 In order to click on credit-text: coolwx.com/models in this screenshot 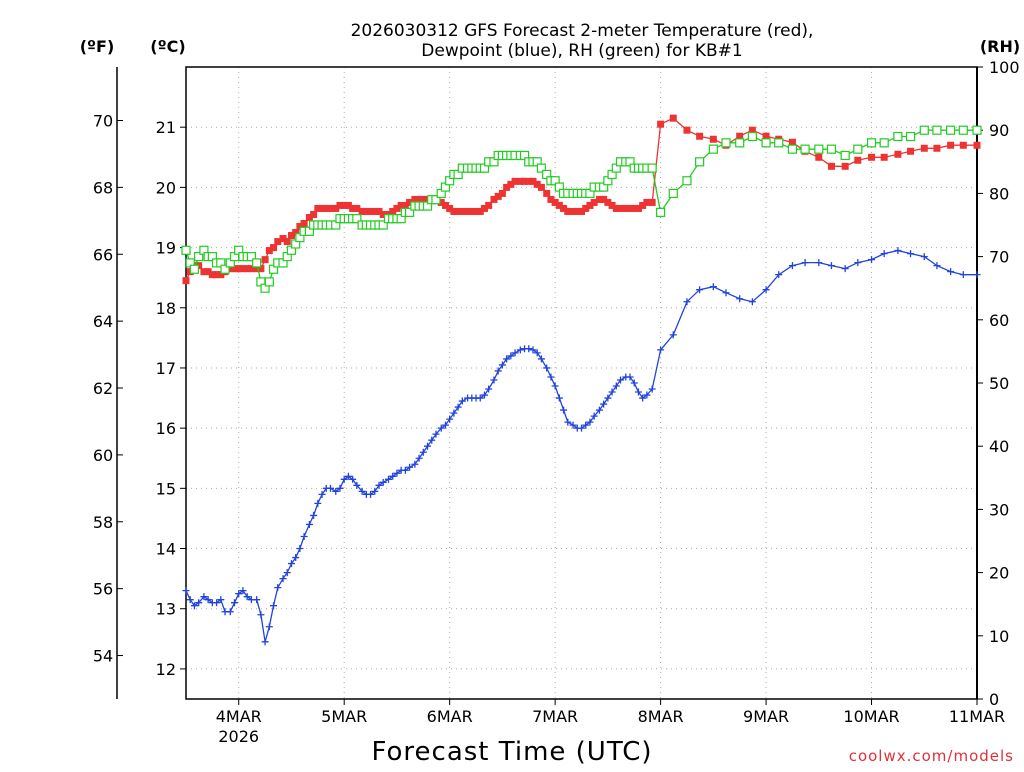, I will do `click(931, 756)`.